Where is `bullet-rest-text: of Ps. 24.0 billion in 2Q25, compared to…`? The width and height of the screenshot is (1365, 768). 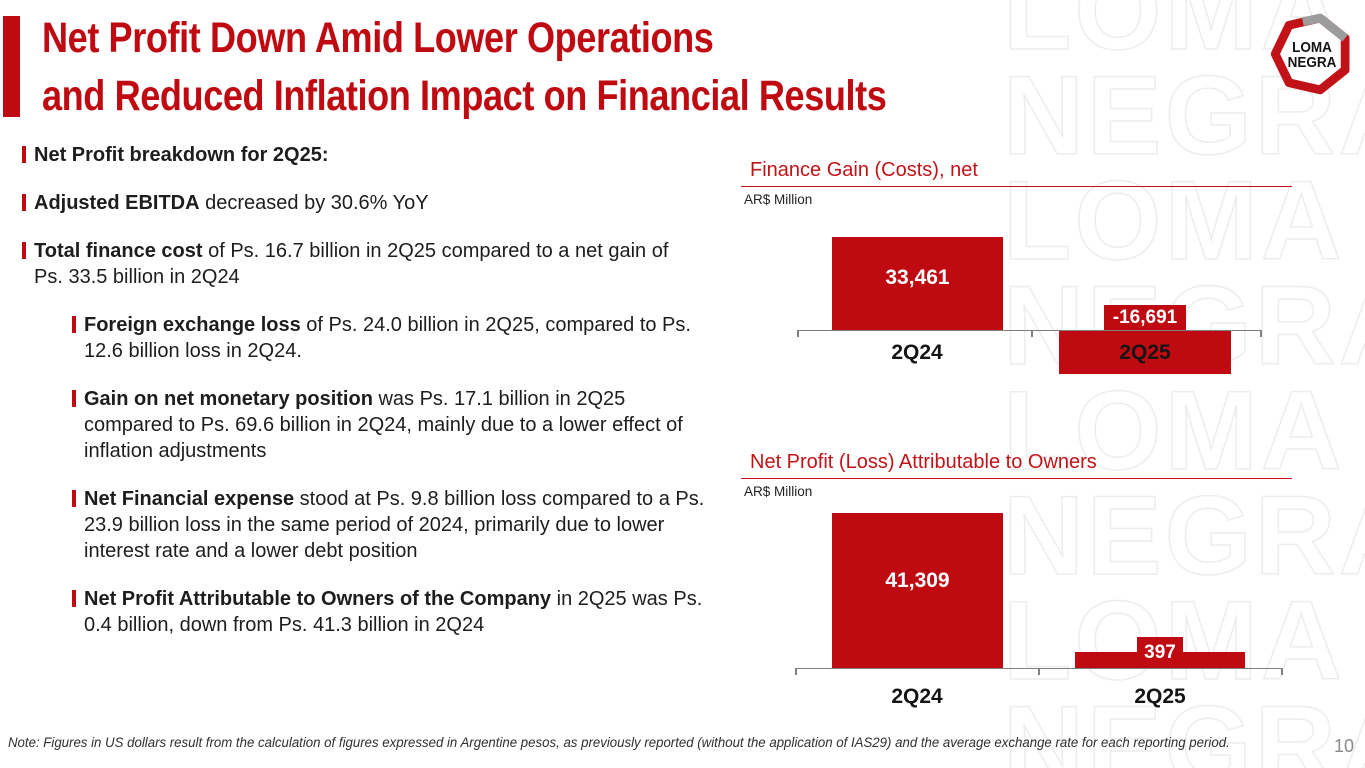 bullet-rest-text: of Ps. 24.0 billion in 2Q25, compared to… is located at coordinates (387, 338).